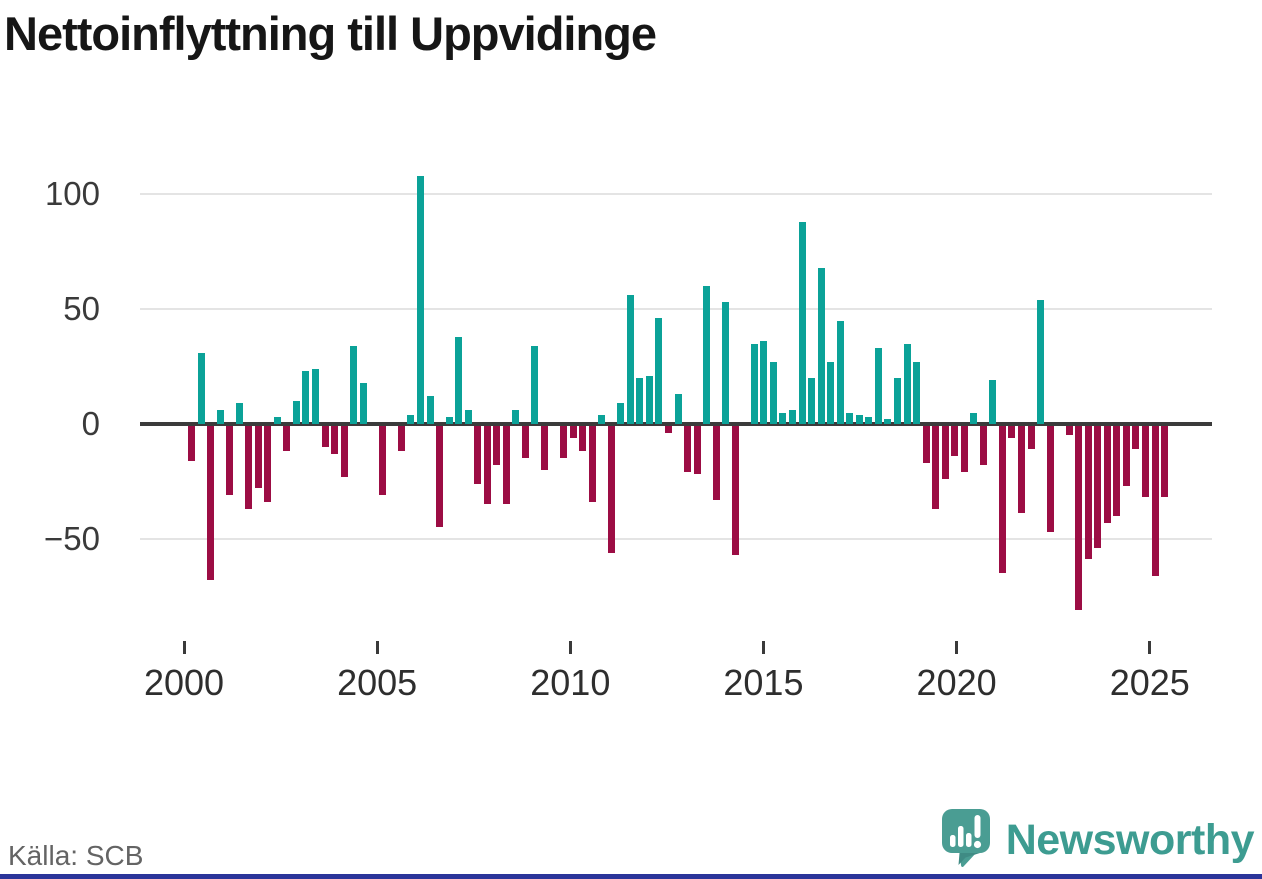 Image resolution: width=1262 pixels, height=879 pixels. Describe the element at coordinates (90, 423) in the screenshot. I see `y-axis-label: 0` at that location.